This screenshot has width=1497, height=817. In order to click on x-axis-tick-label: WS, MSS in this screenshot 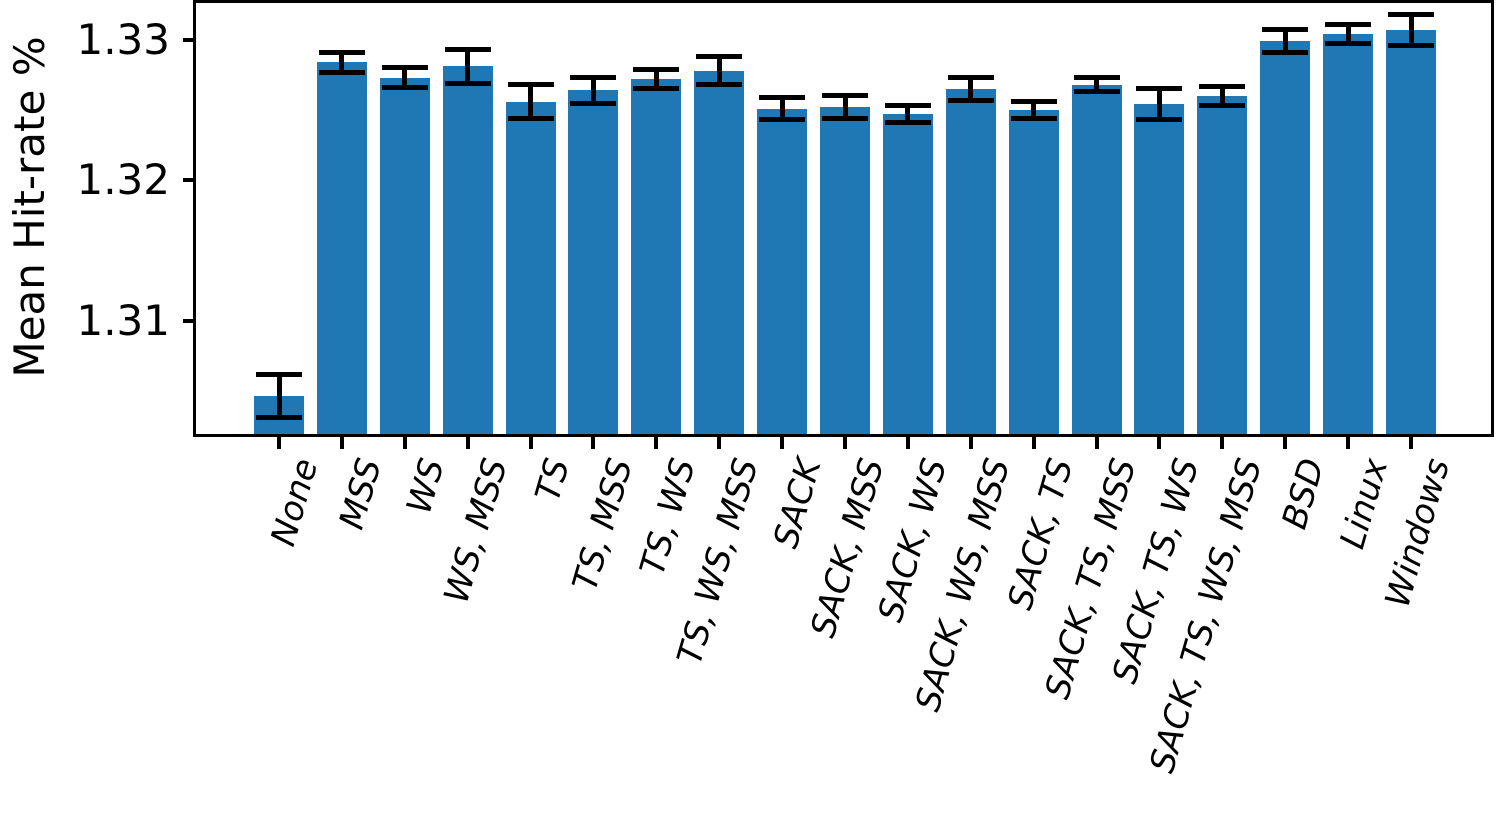, I will do `click(475, 531)`.